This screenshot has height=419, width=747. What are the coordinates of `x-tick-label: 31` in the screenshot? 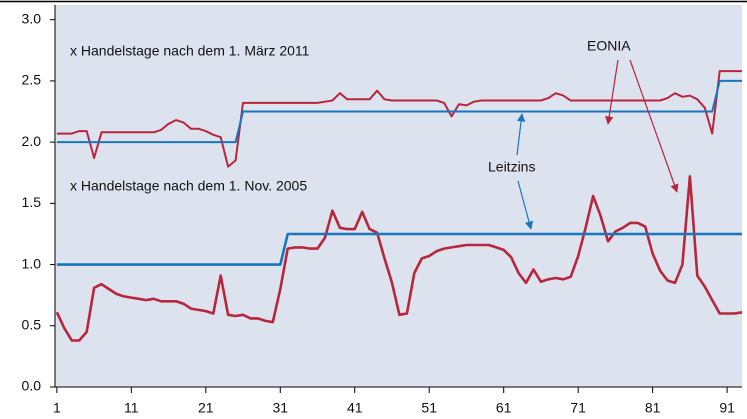 It's located at (280, 408).